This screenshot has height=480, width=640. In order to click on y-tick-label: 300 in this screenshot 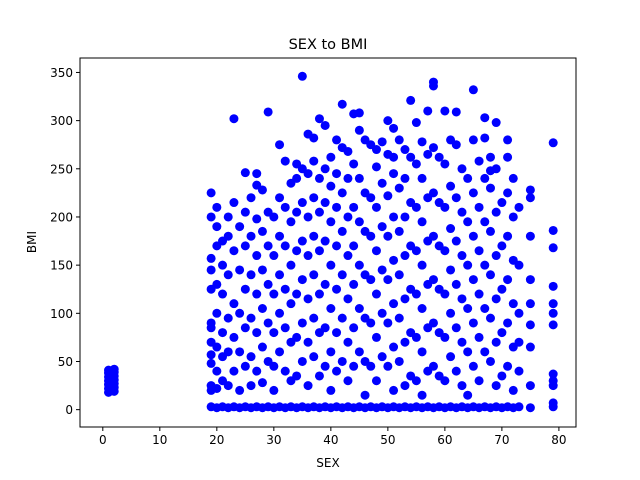, I will do `click(61, 121)`.